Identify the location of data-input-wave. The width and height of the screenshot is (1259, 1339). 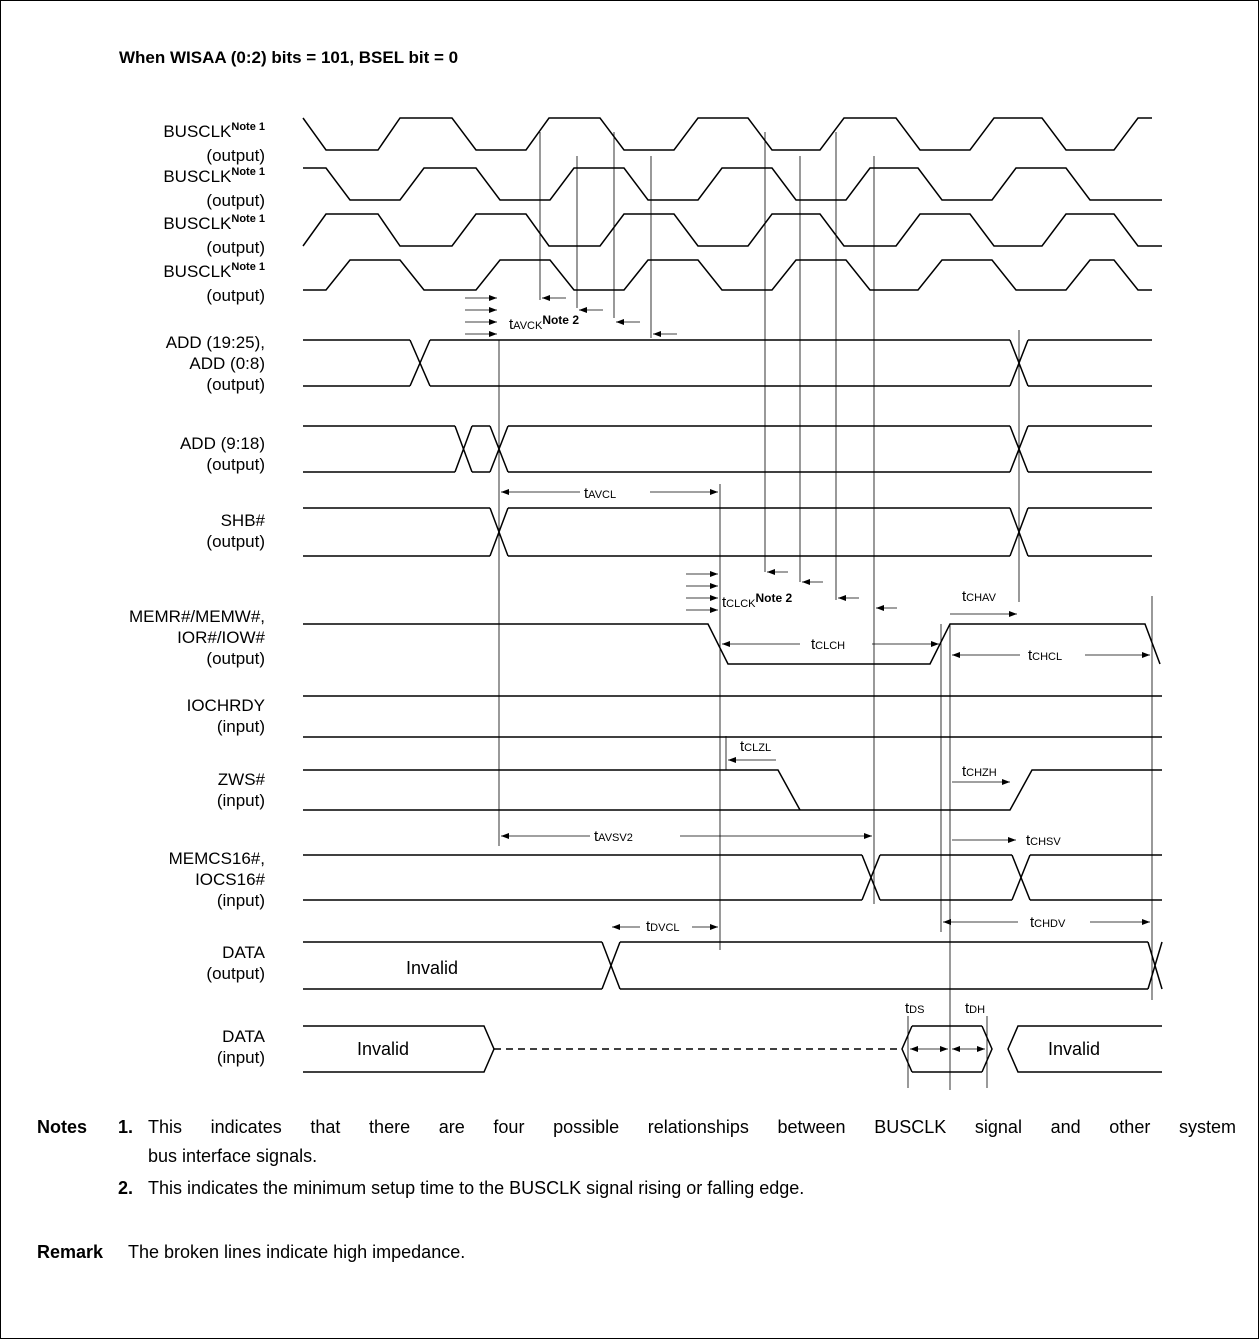
(732, 1049).